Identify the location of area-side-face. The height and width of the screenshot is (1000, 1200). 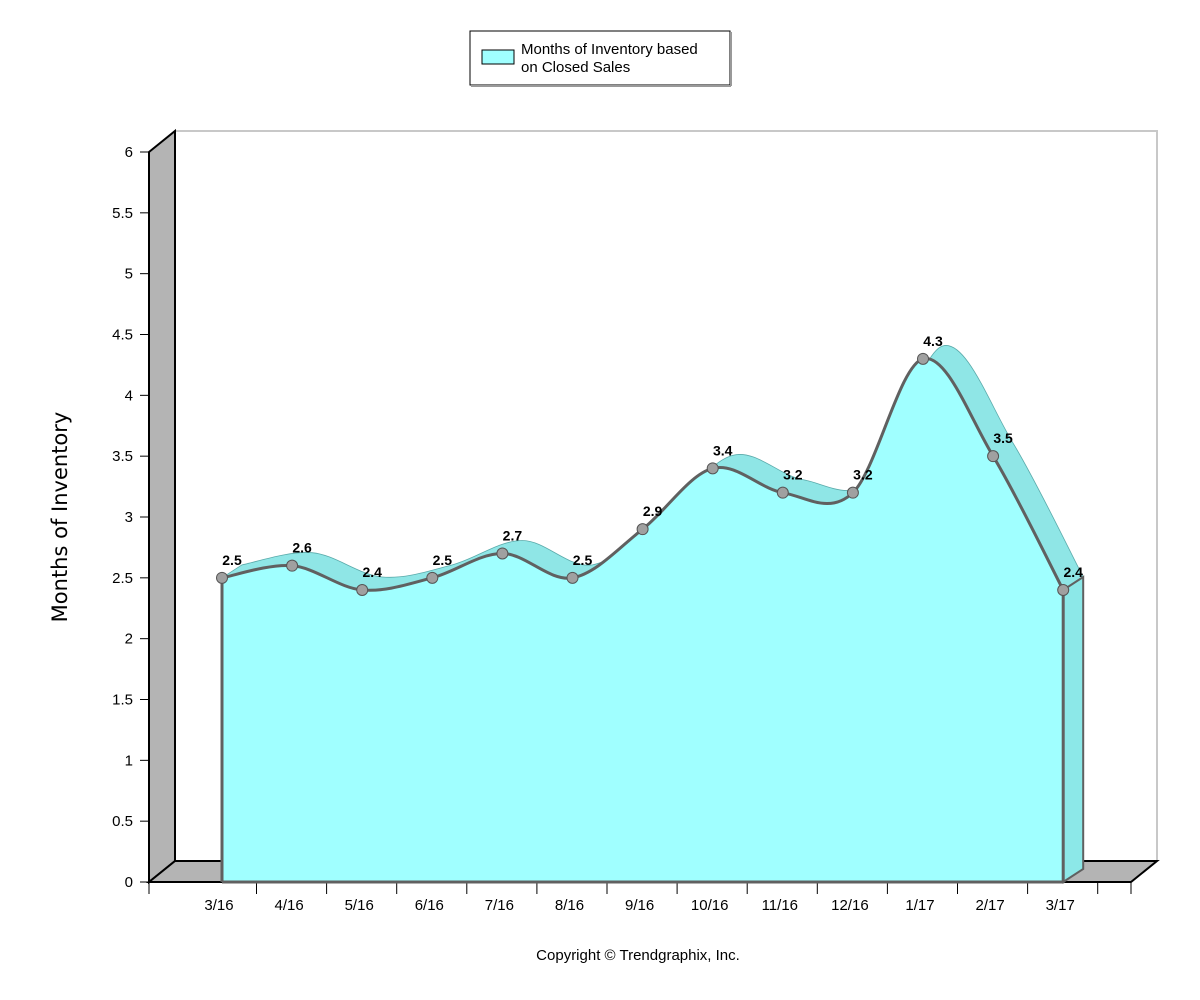
(1073, 729).